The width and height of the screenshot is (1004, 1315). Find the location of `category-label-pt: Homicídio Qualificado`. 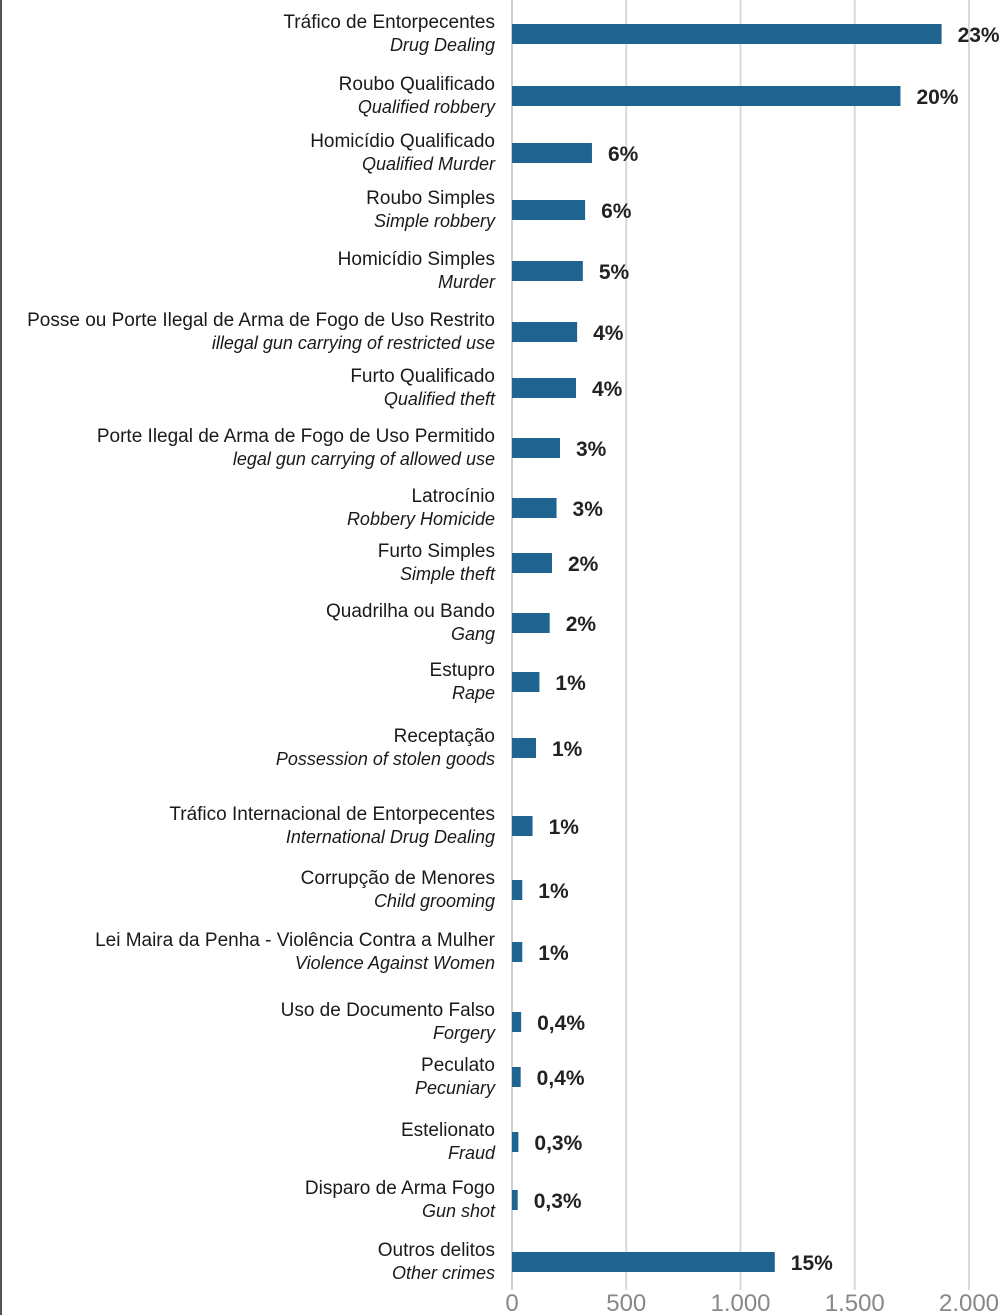

category-label-pt: Homicídio Qualificado is located at coordinates (402, 141).